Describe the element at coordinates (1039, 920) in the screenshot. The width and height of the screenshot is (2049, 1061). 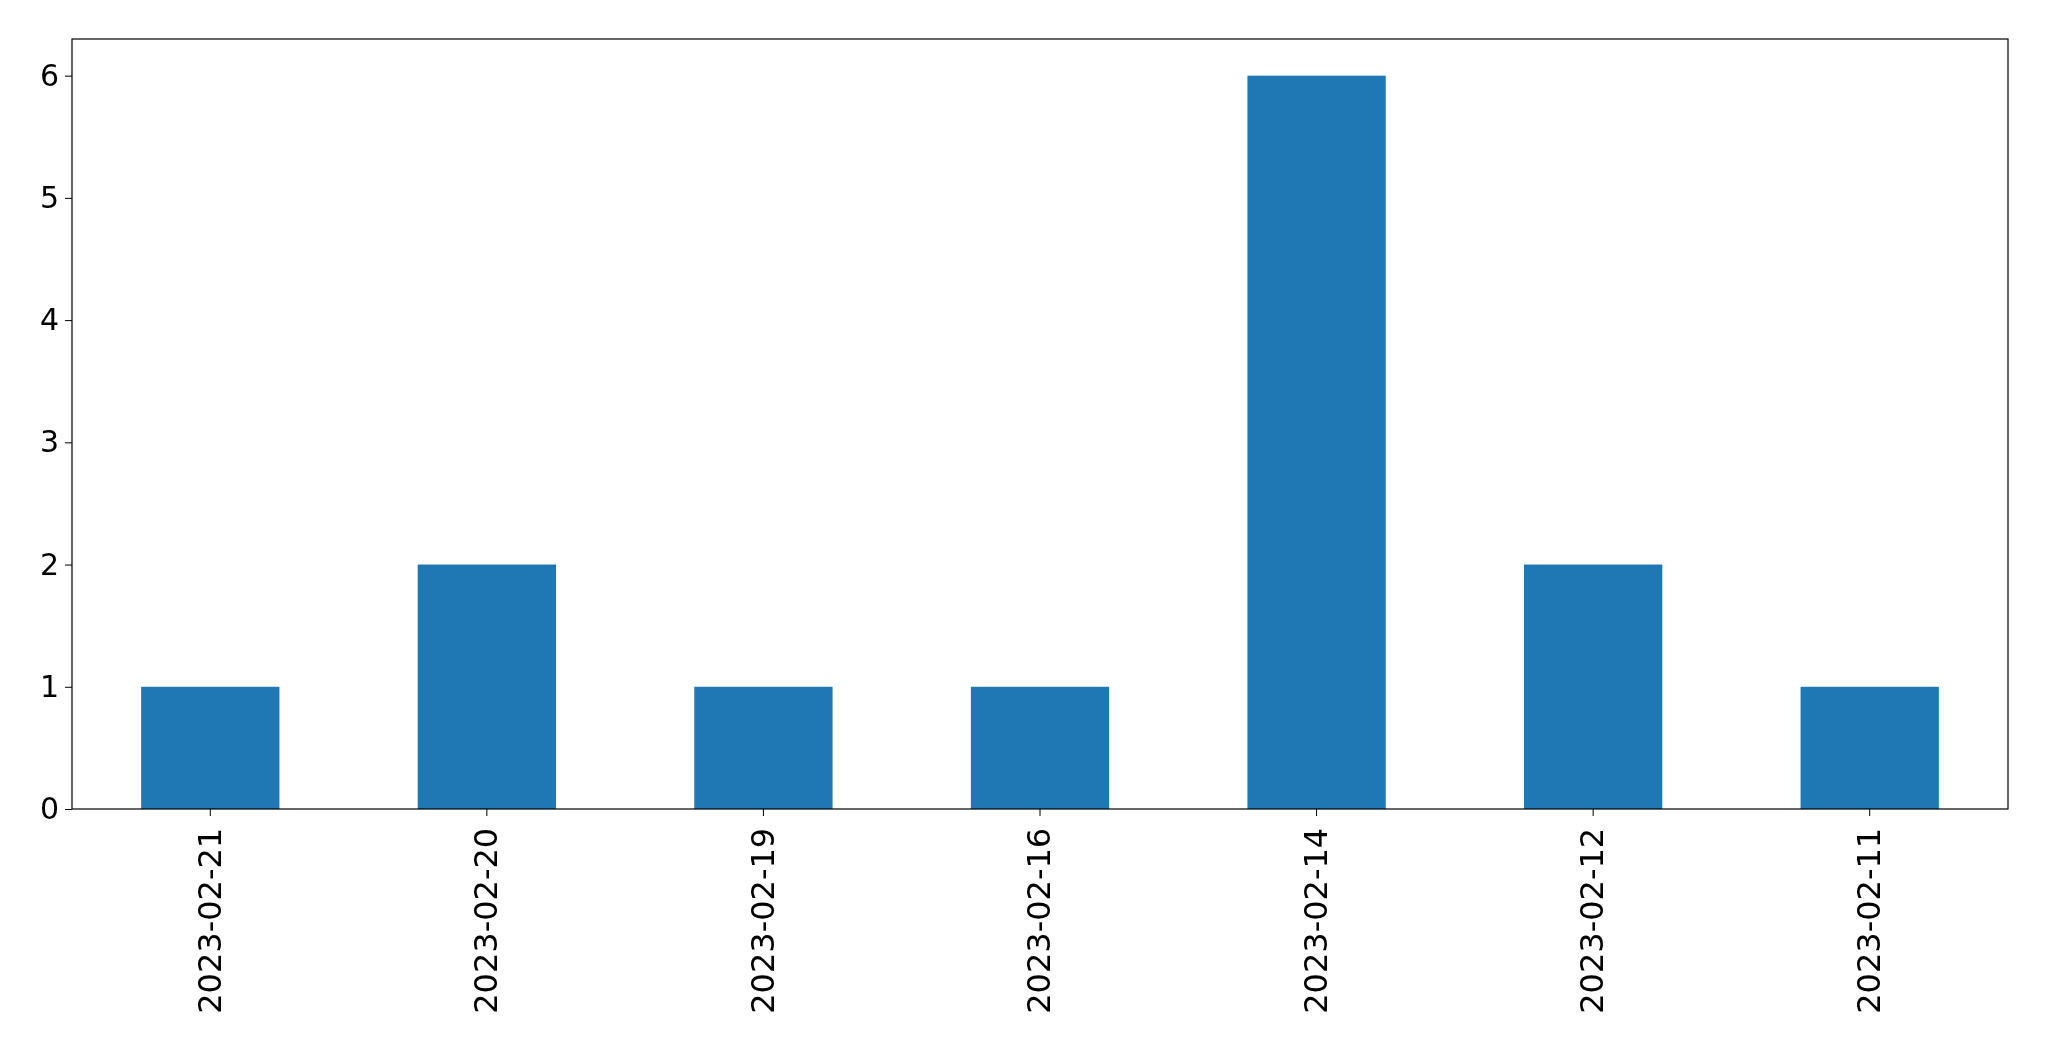
I see `x-tick-label: 2023-02-16` at that location.